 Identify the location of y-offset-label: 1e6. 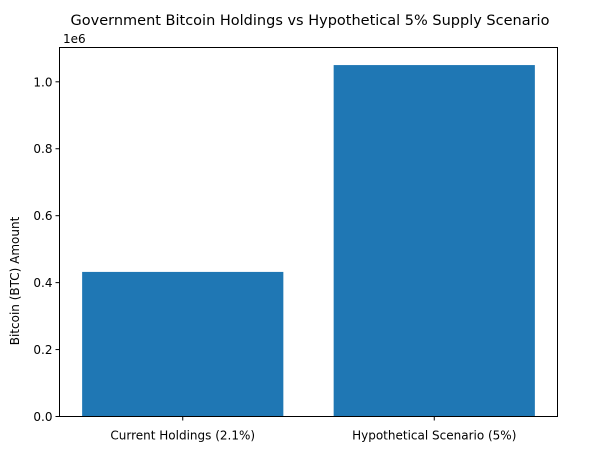
(74, 39).